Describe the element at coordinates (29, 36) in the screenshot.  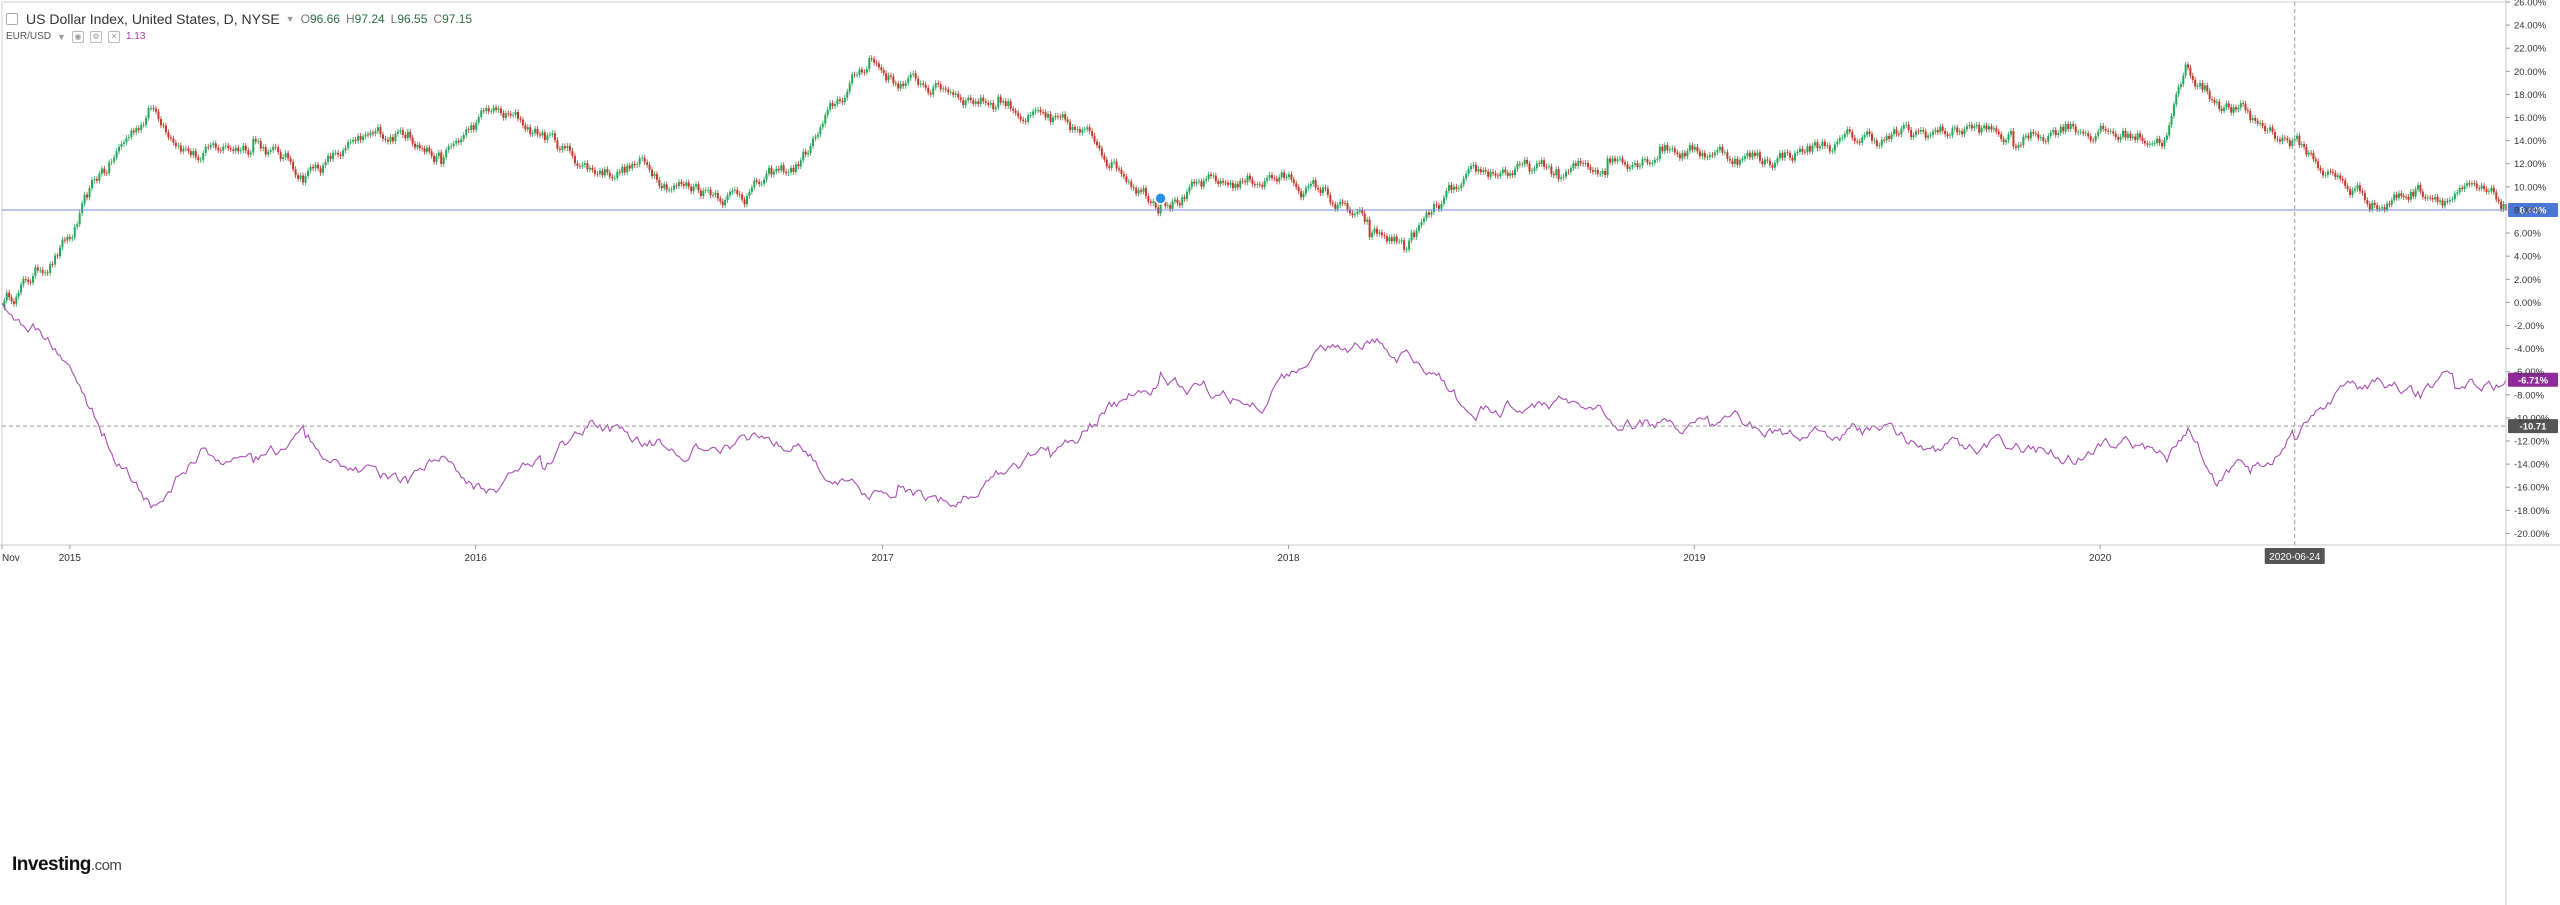
I see `compare-symbol: EUR/USD` at that location.